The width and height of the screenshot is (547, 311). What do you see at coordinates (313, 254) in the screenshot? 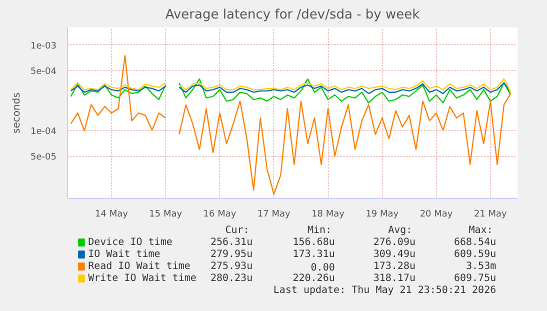
I see `text: 173.31u` at bounding box center [313, 254].